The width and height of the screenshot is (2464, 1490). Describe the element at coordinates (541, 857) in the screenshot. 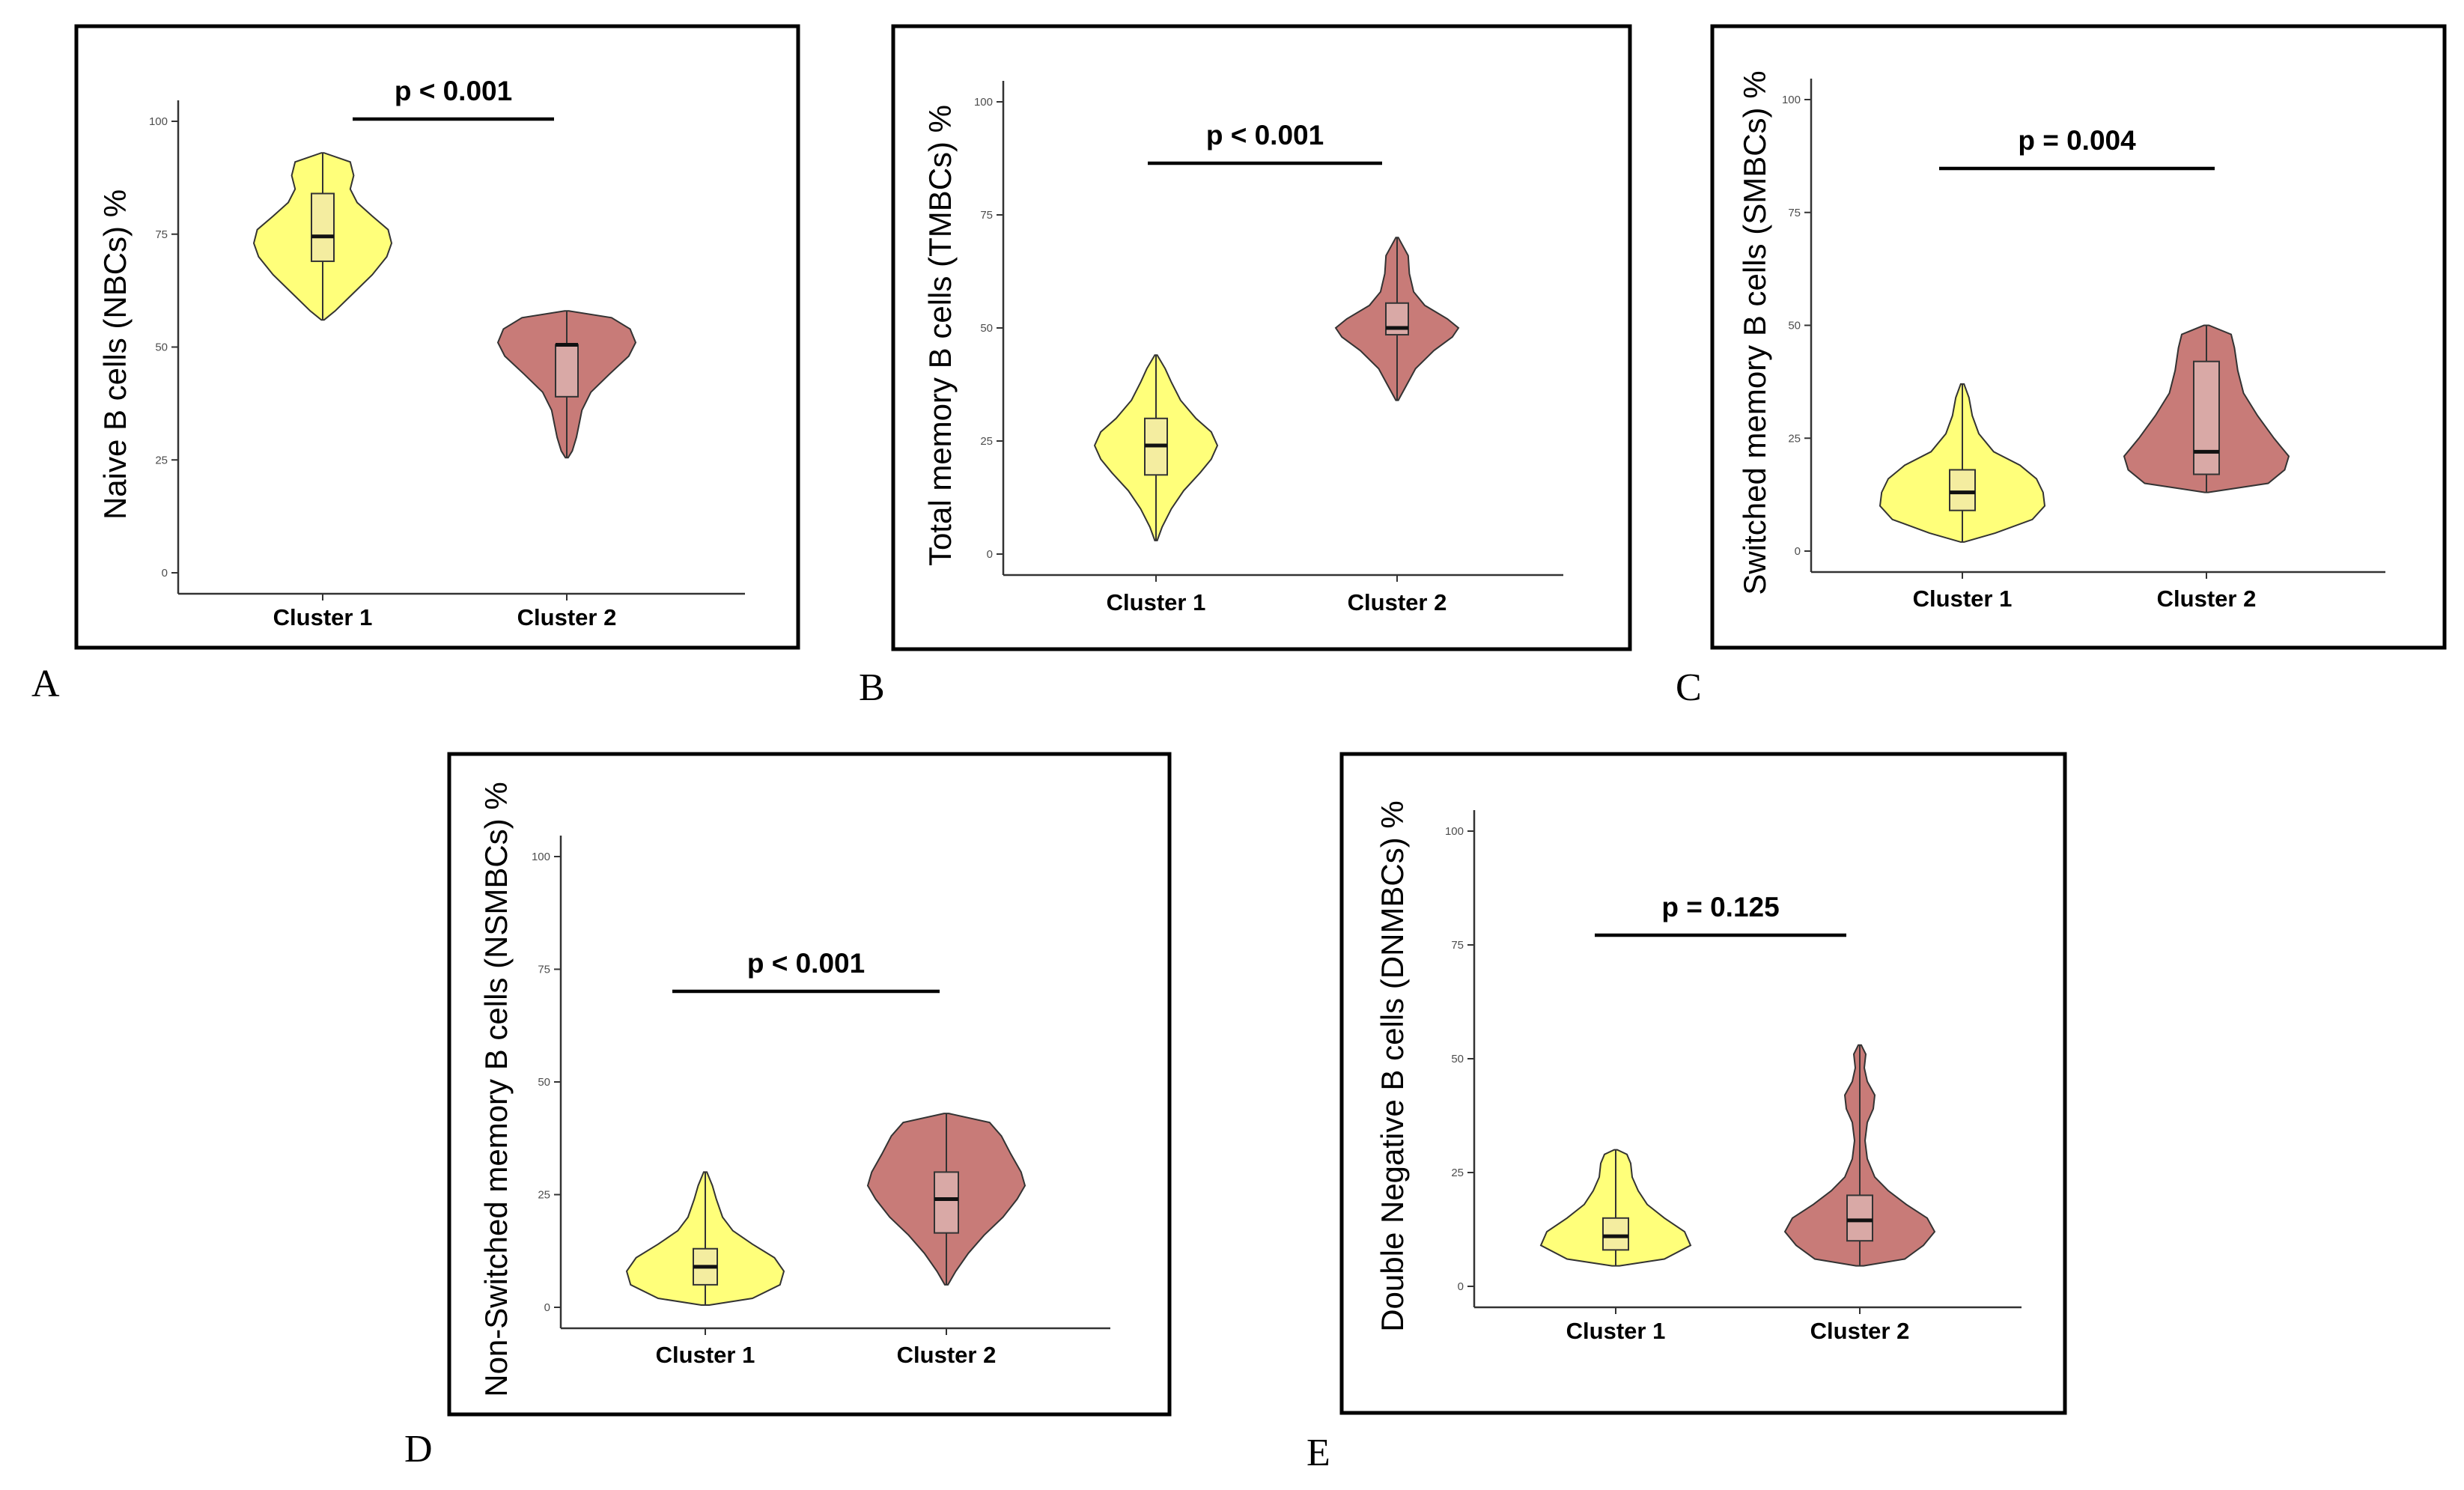

I see `panel-d-y-tick-label: 100` at that location.